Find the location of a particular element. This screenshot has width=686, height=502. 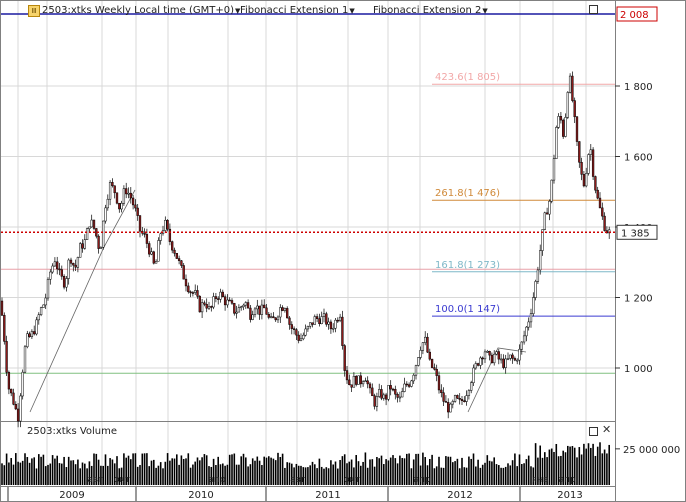

chart-title: 2503:xtks Weekly Local time (GMT+0)▼ is located at coordinates (141, 10).